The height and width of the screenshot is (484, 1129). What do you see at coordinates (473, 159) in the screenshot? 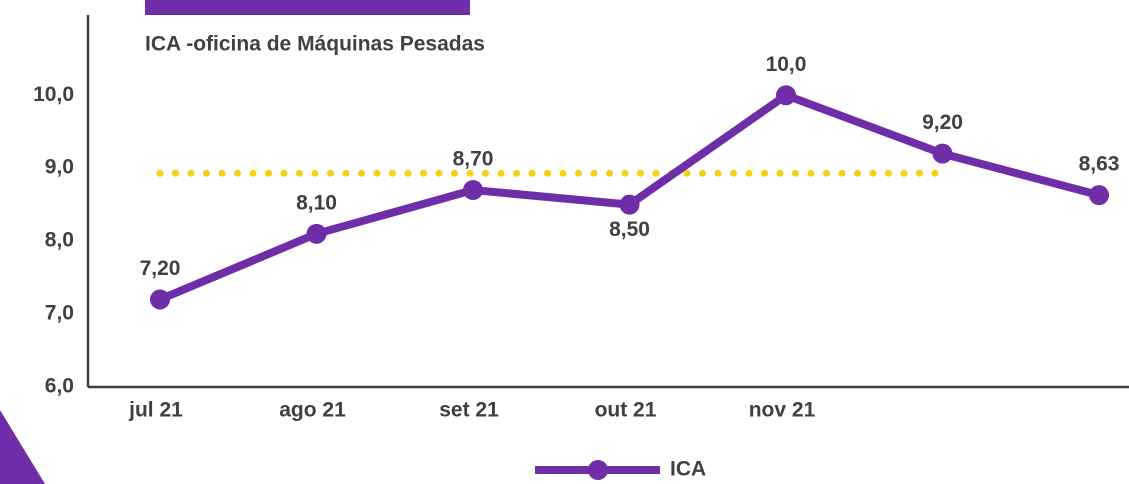
I see `data-label: 8,70` at bounding box center [473, 159].